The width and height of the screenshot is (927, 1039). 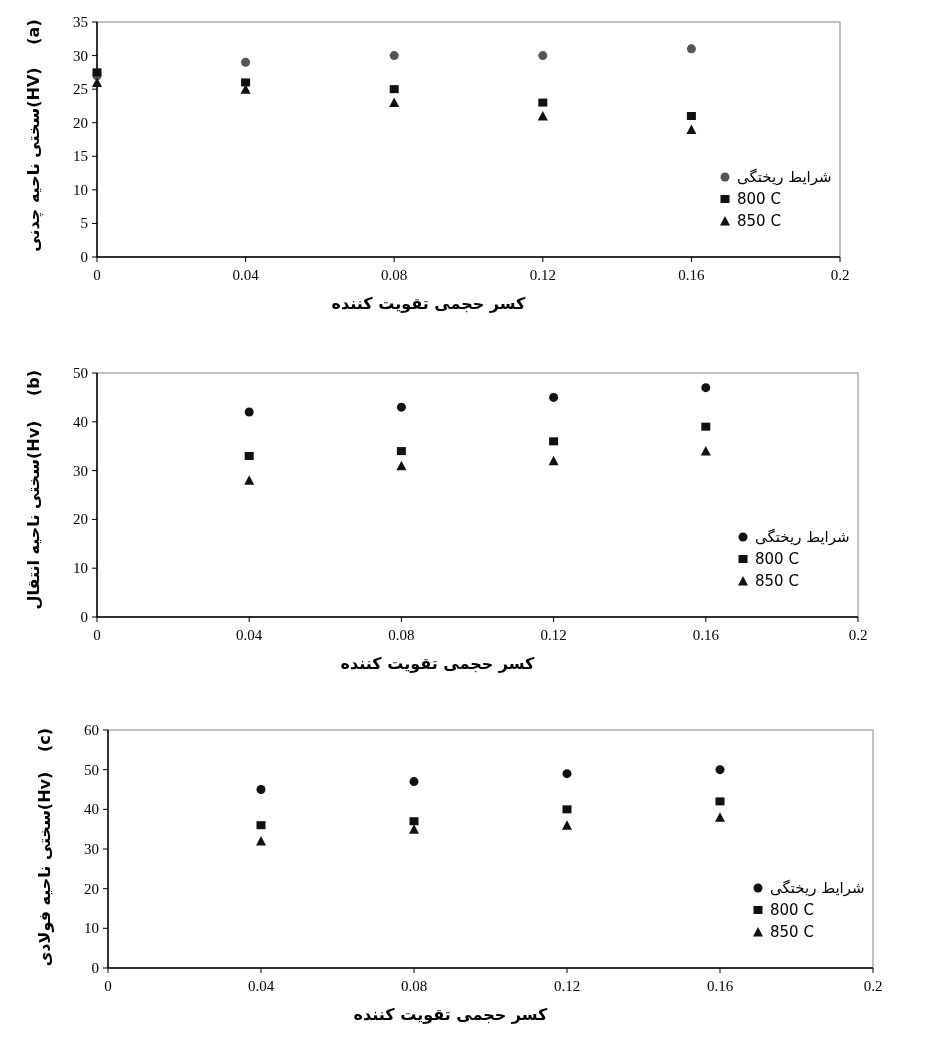 What do you see at coordinates (80, 156) in the screenshot?
I see `y-tick-label: 15` at bounding box center [80, 156].